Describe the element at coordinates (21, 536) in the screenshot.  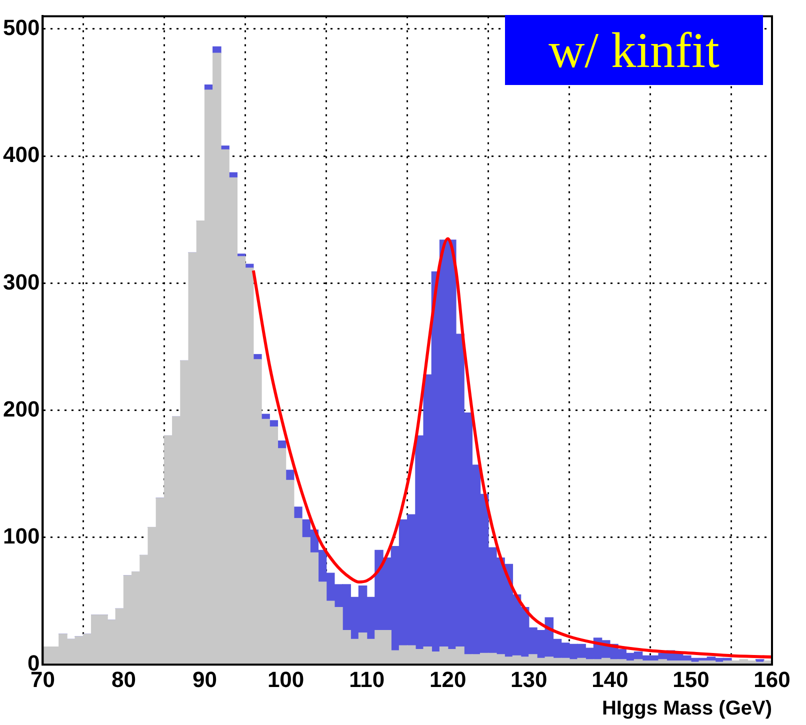
I see `y-tick-label: 100` at that location.